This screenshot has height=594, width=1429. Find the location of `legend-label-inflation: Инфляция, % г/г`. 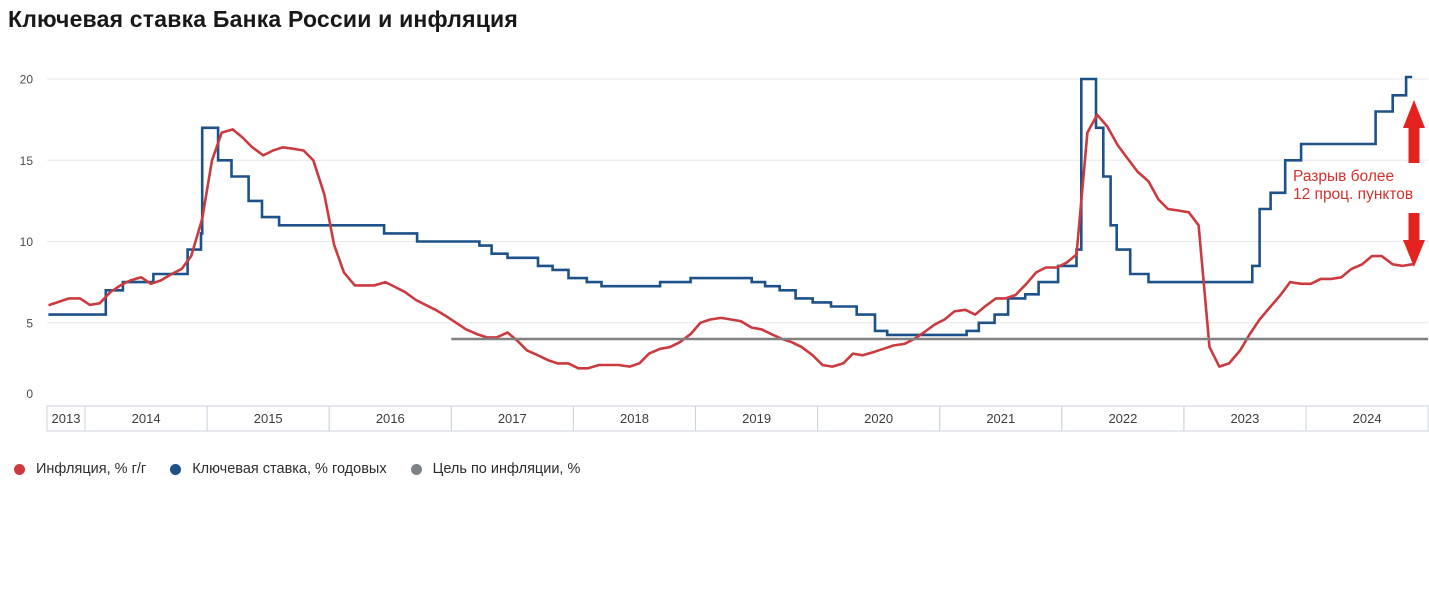

legend-label-inflation: Инфляция, % г/г is located at coordinates (91, 469).